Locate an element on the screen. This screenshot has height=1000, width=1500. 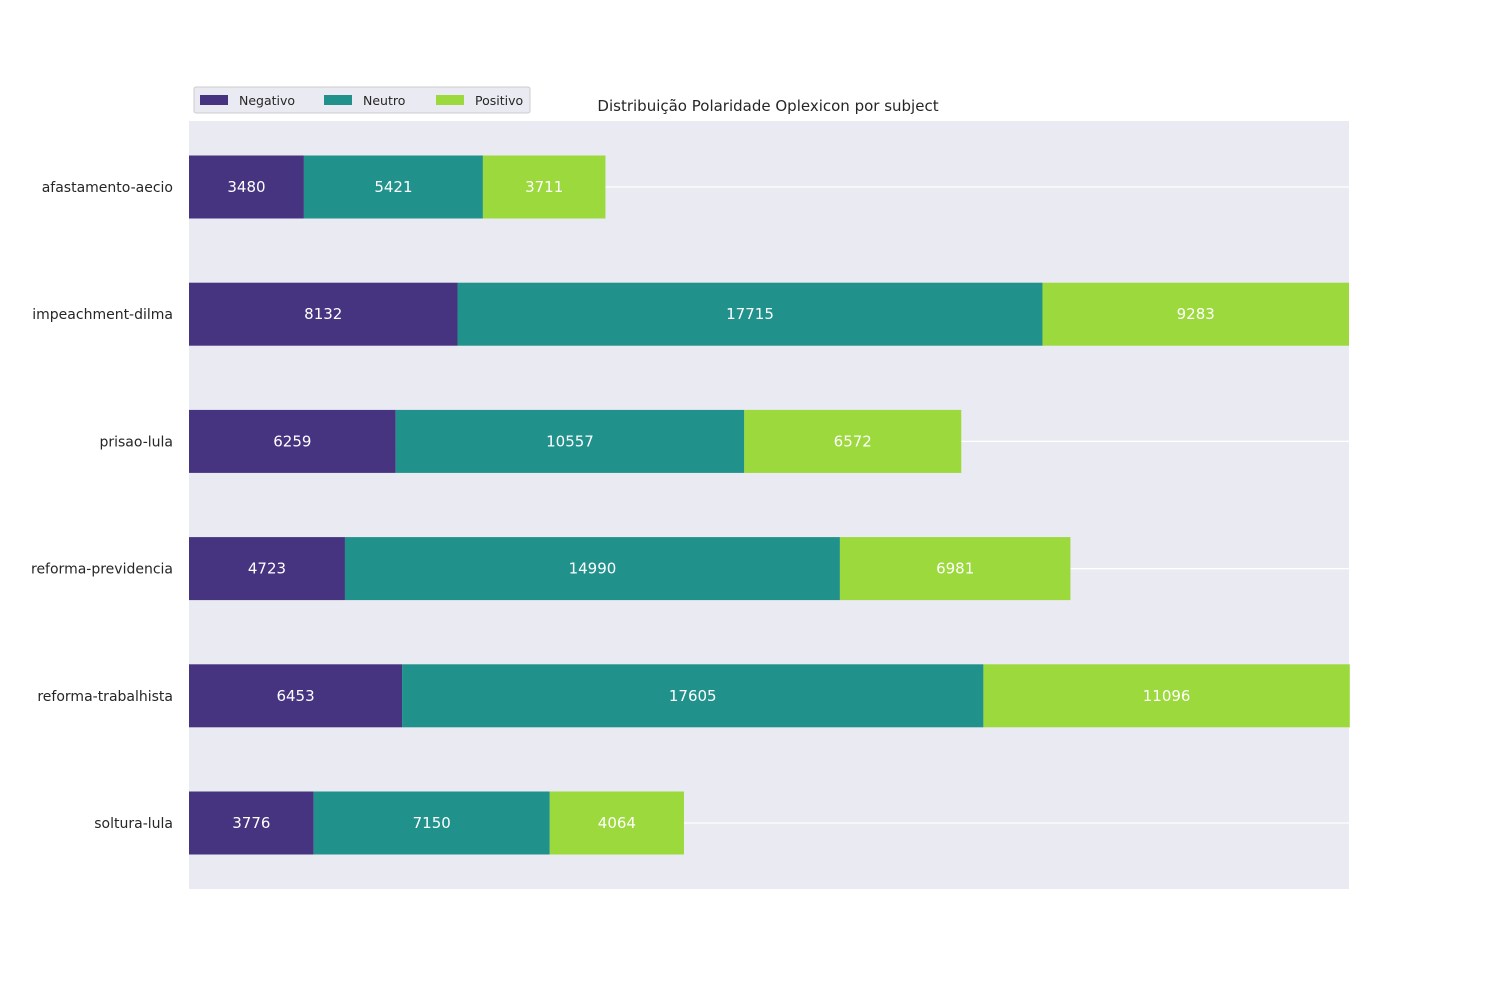
data-label: 9283 is located at coordinates (1196, 314).